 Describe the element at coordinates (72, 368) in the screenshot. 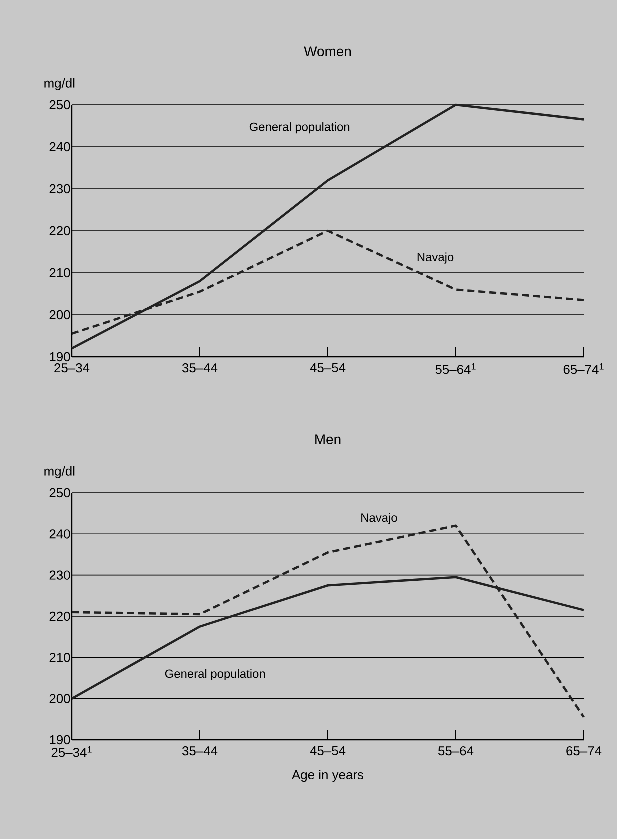

I see `x-tick-label: 25–34` at that location.